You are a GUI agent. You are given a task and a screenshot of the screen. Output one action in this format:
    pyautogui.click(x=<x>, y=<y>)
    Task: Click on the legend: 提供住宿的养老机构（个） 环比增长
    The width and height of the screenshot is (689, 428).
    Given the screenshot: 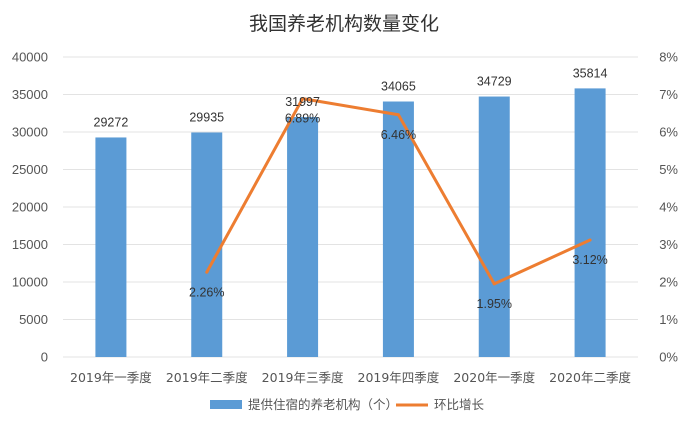 What is the action you would take?
    pyautogui.click(x=347, y=404)
    